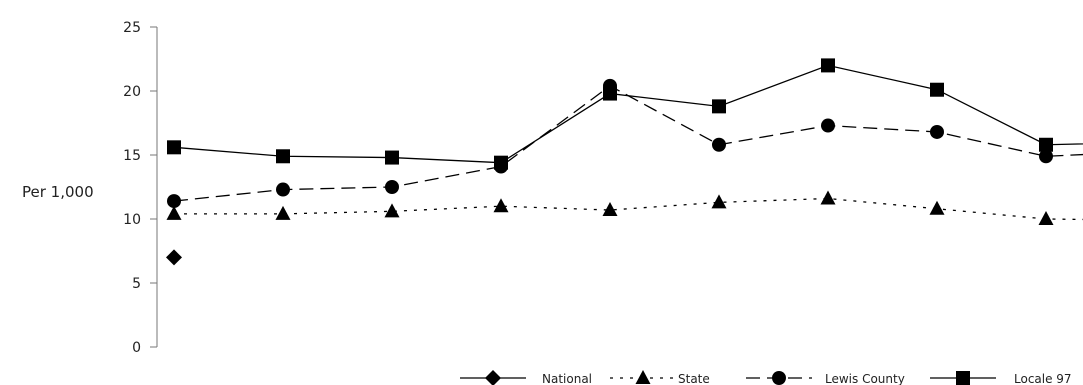 This screenshot has height=385, width=1083. I want to click on y-tick-label: 25, so click(132, 28).